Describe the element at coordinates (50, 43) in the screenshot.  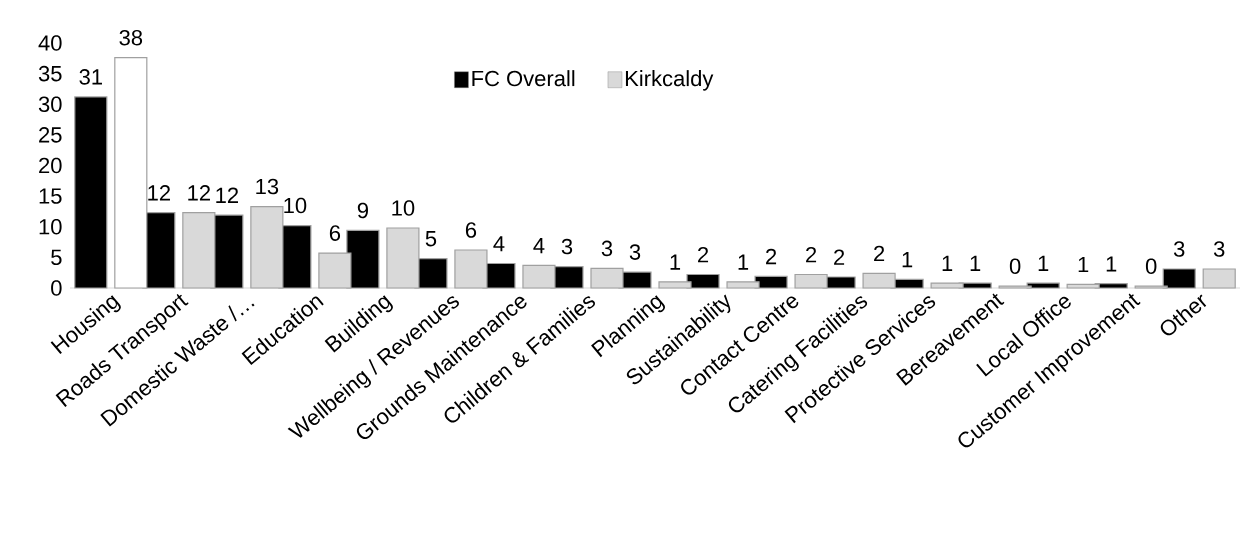
I see `y-tick-label: 40` at that location.